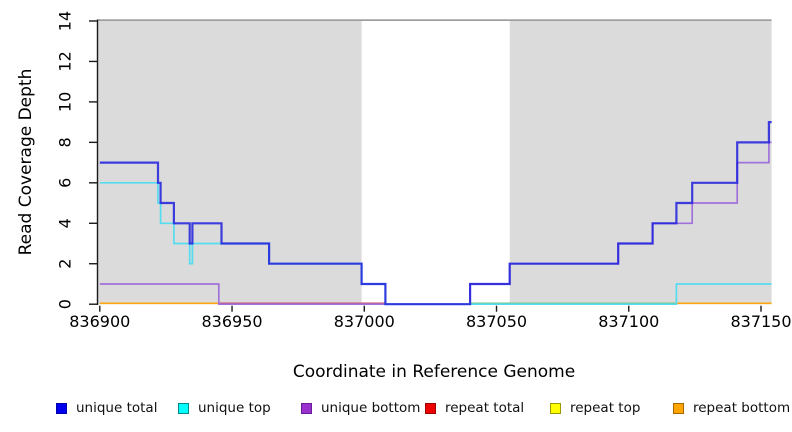 The height and width of the screenshot is (432, 792). What do you see at coordinates (430, 408) in the screenshot?
I see `legend-swatch-repeat-total` at bounding box center [430, 408].